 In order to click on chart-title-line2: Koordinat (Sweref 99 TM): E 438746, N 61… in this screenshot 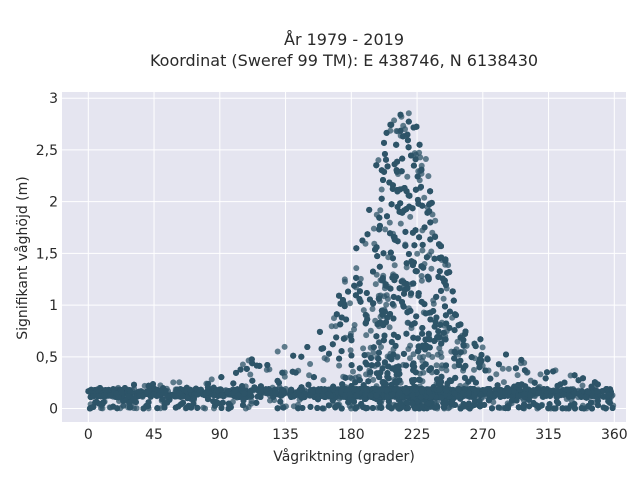, I will do `click(344, 60)`.